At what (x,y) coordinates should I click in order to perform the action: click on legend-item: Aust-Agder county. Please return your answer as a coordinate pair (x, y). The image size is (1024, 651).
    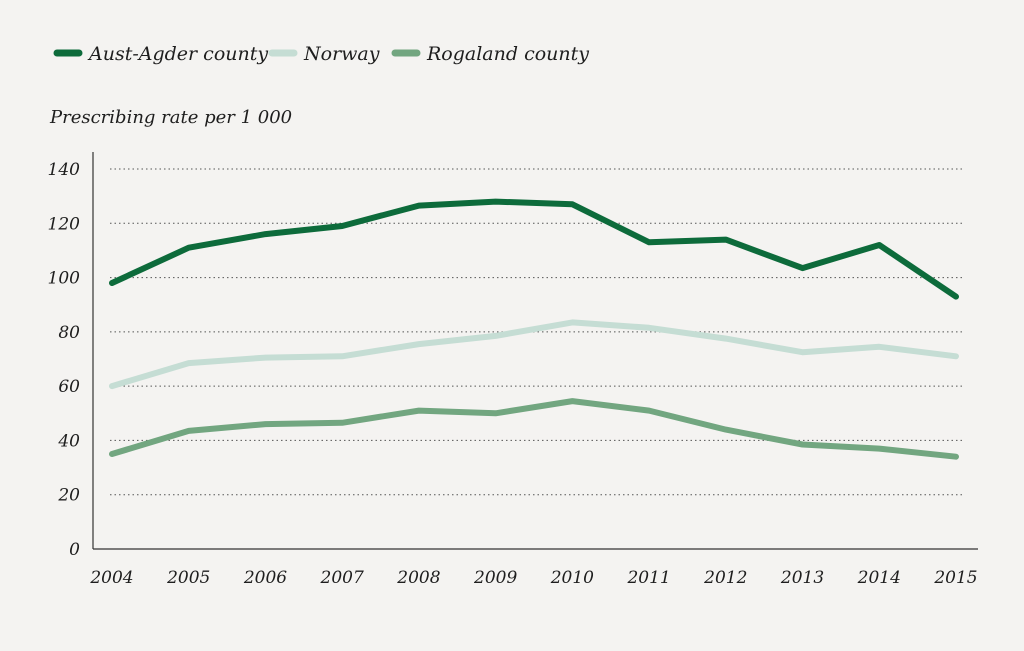
    Looking at the image, I should click on (160, 54).